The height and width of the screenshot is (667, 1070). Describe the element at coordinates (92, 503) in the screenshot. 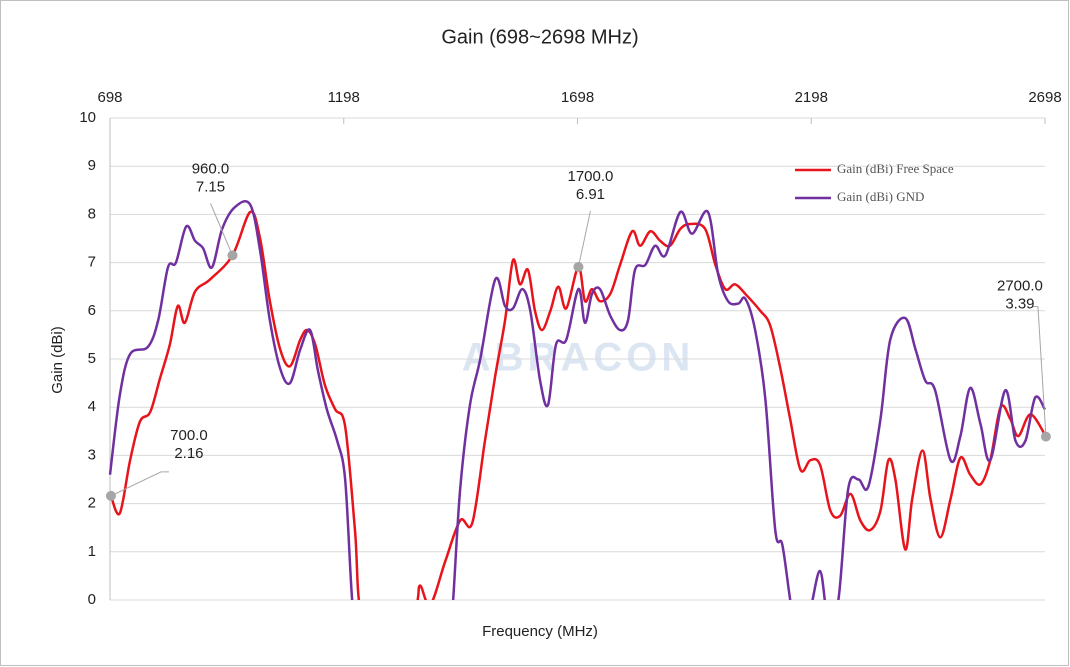

I see `y-tick-label: 2` at that location.